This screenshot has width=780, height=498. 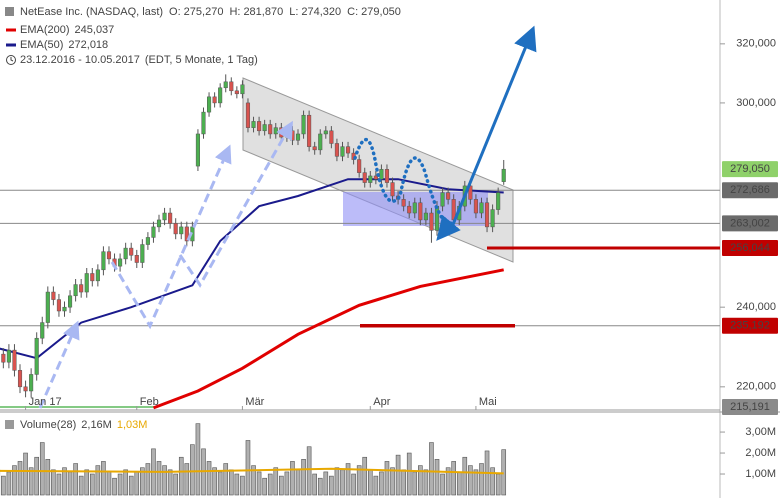 What do you see at coordinates (328, 339) in the screenshot?
I see `ema-line` at bounding box center [328, 339].